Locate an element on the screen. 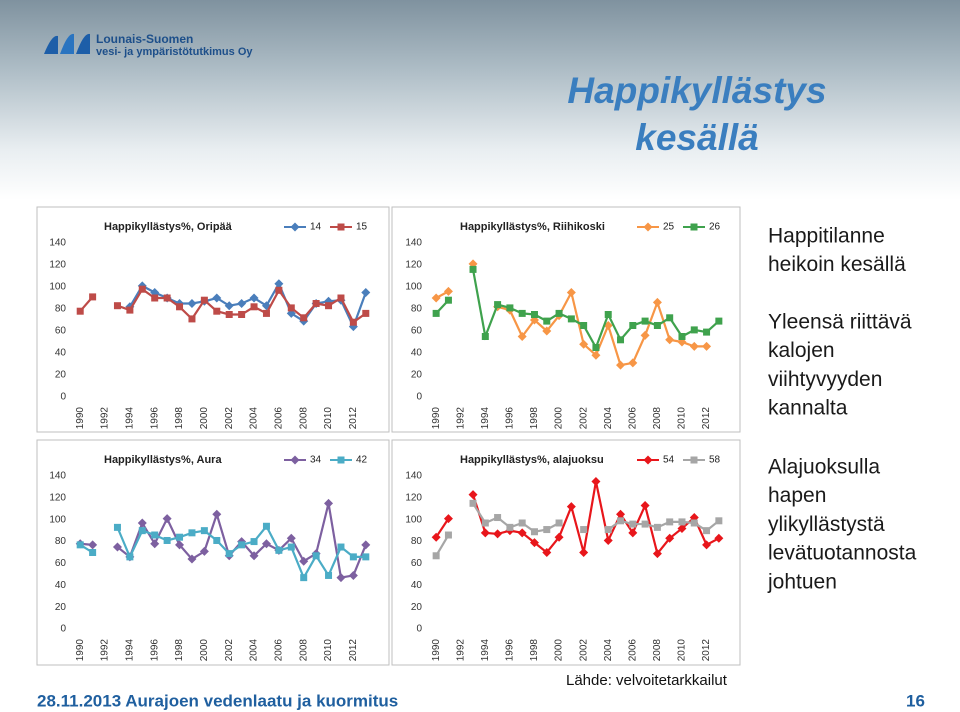  x-tick-label: 2006 is located at coordinates (632, 418).